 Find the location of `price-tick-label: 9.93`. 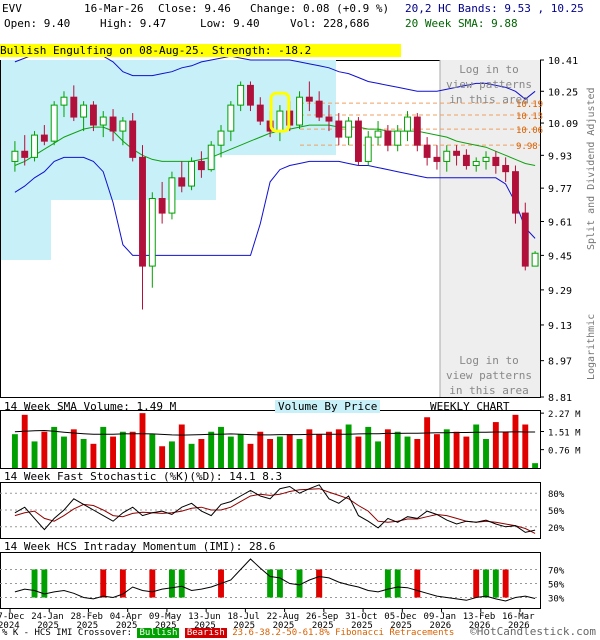

price-tick-label: 9.93 is located at coordinates (560, 156).